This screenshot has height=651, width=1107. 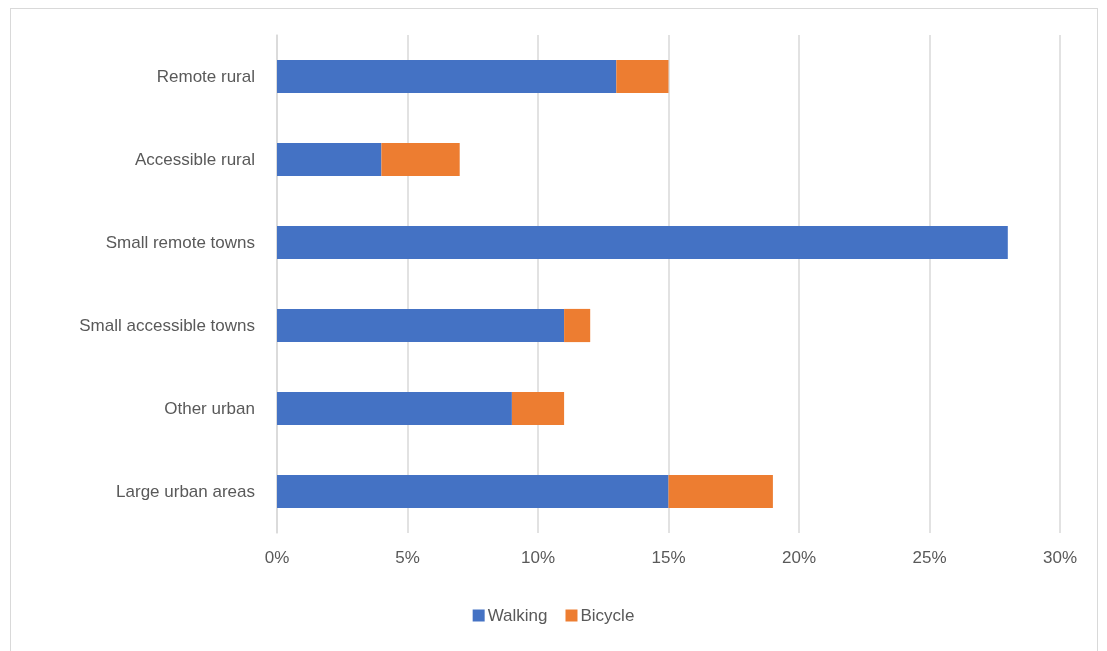 What do you see at coordinates (209, 408) in the screenshot?
I see `y-tick-label: Other urban` at bounding box center [209, 408].